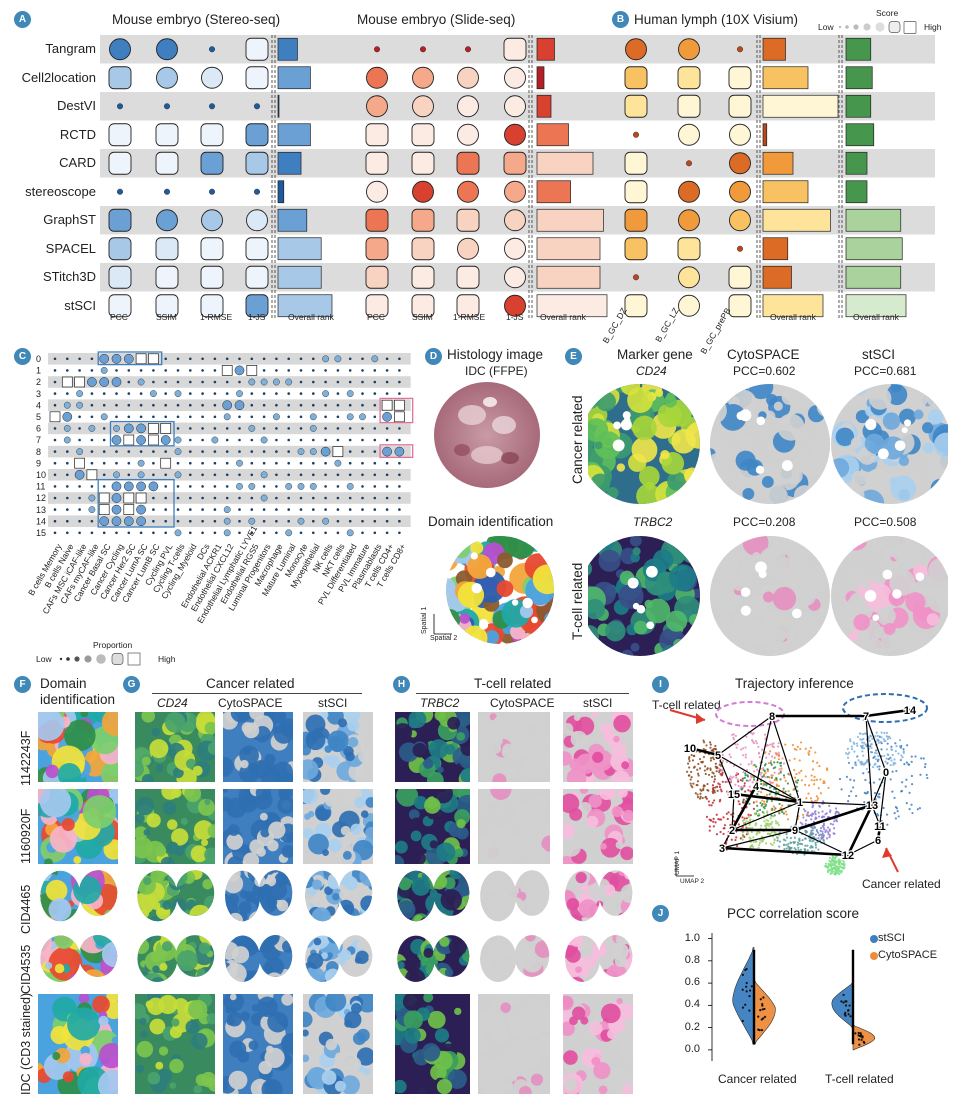  What do you see at coordinates (515, 317) in the screenshot?
I see `metric-label: 1-JS` at bounding box center [515, 317].